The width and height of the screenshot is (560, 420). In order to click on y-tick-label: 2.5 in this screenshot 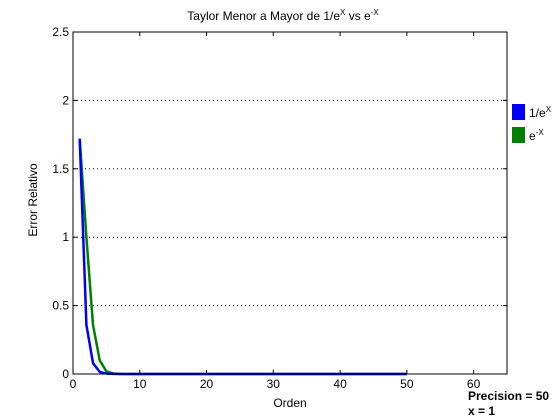, I will do `click(60, 32)`.